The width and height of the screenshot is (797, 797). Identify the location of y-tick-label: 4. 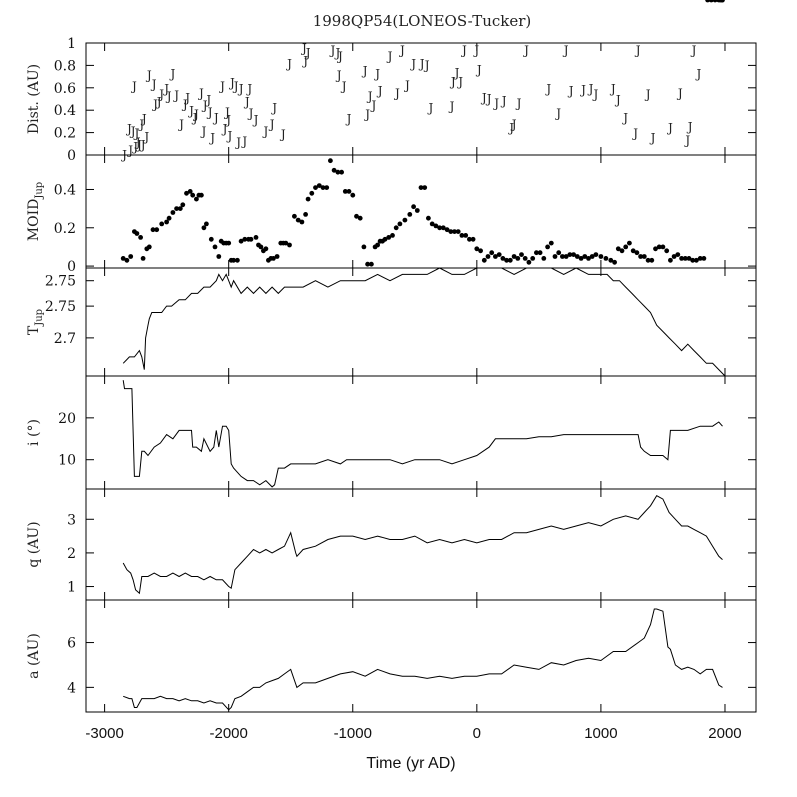
(71, 688).